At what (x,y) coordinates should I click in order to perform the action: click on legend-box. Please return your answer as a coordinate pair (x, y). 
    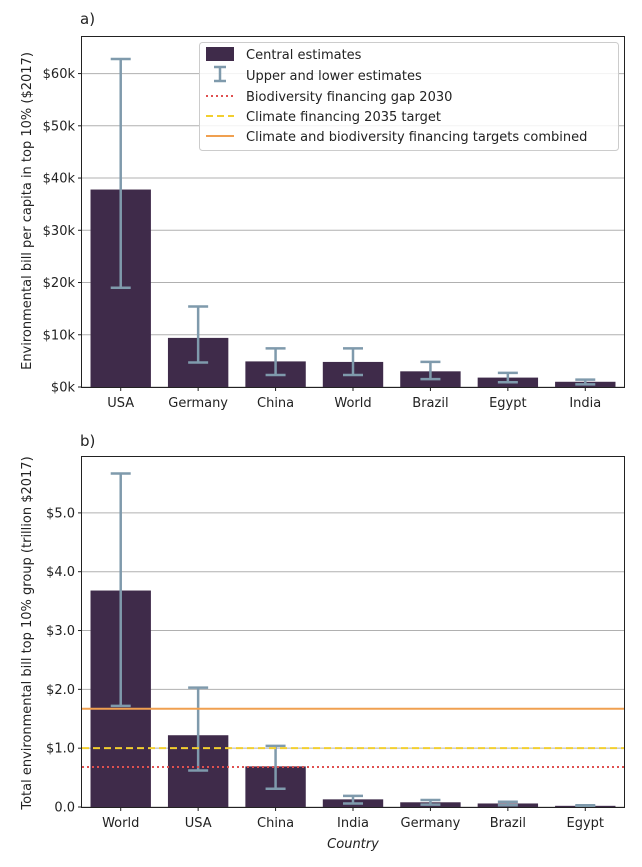
    Looking at the image, I should click on (409, 96).